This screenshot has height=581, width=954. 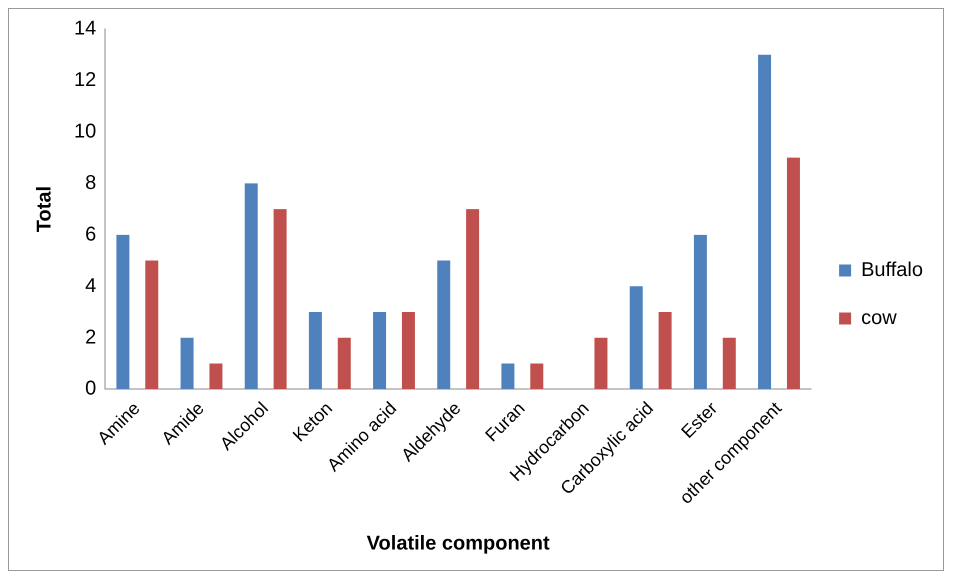 I want to click on y-axis-title: Total, so click(x=45, y=209).